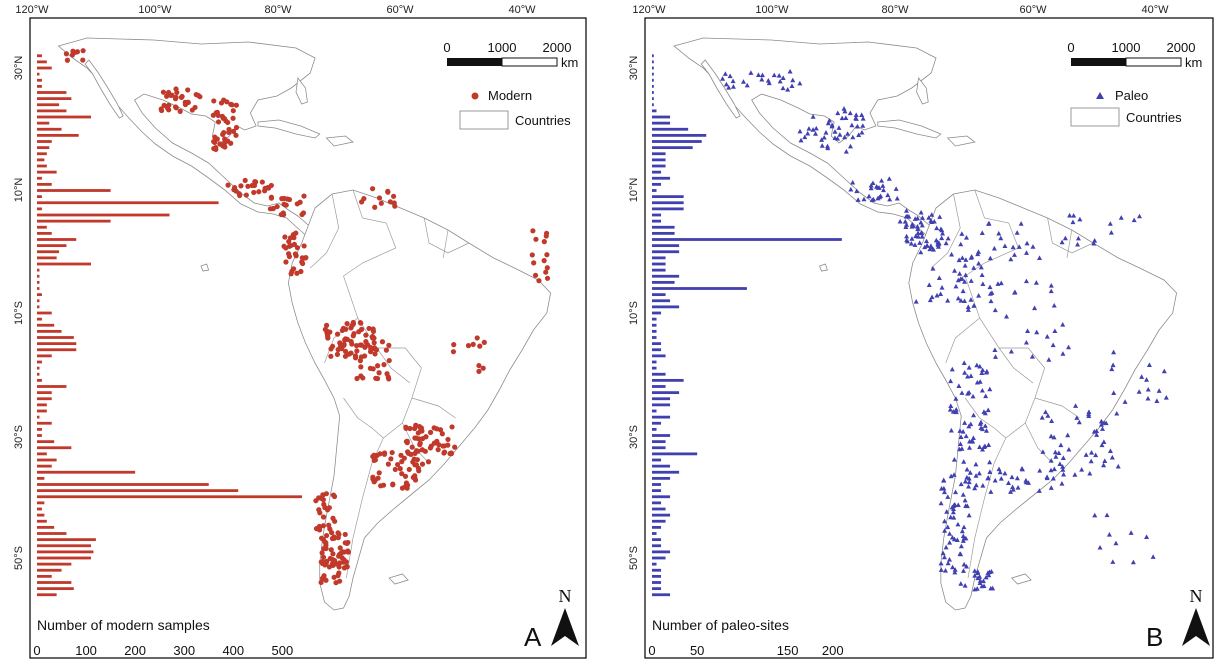 The image size is (1219, 665). I want to click on histogram-tick: 200, so click(833, 650).